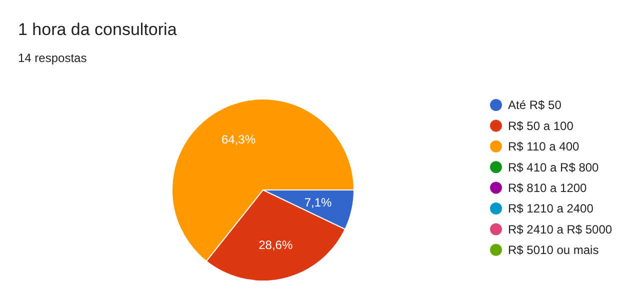 This screenshot has height=308, width=640. Describe the element at coordinates (275, 245) in the screenshot. I see `data-label: 28,6%` at that location.